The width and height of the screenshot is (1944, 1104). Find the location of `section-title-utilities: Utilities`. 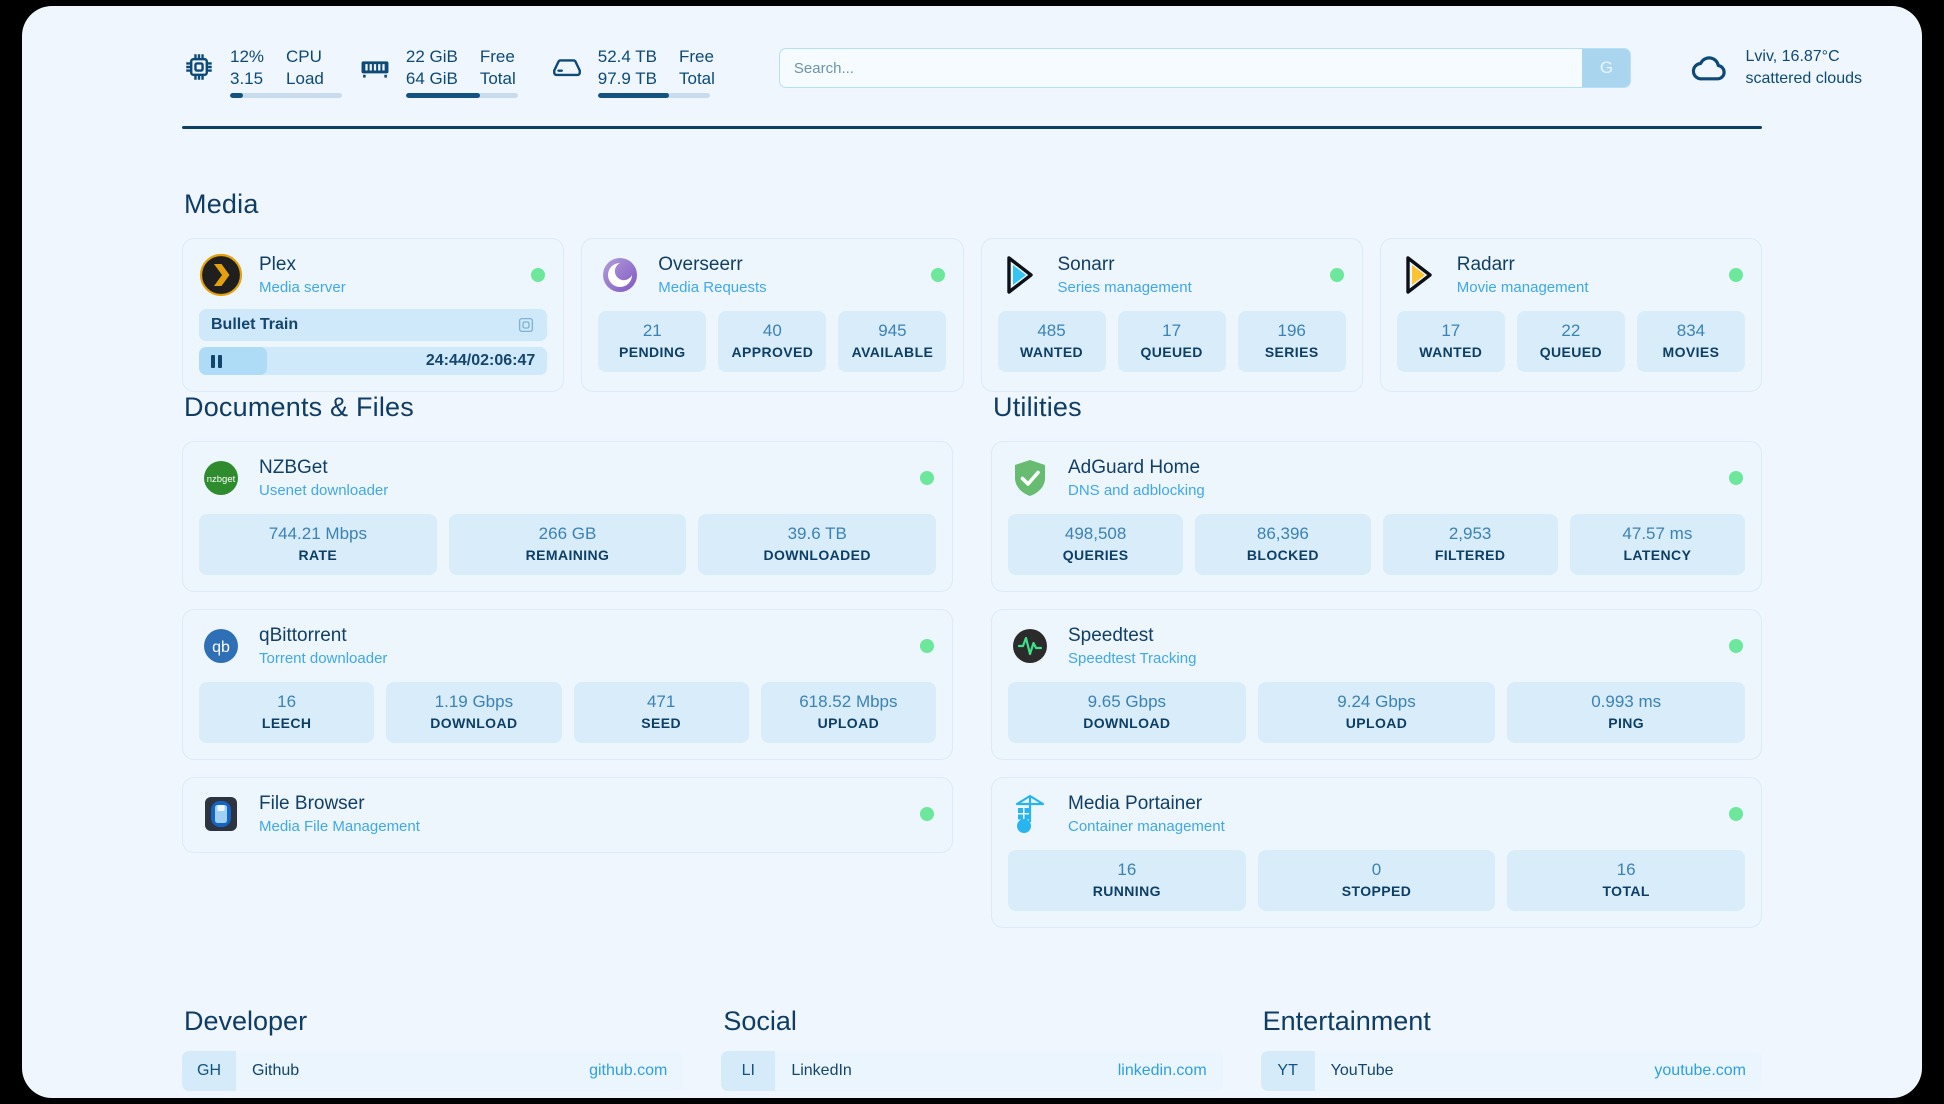

section-title-utilities: Utilities is located at coordinates (1037, 407).